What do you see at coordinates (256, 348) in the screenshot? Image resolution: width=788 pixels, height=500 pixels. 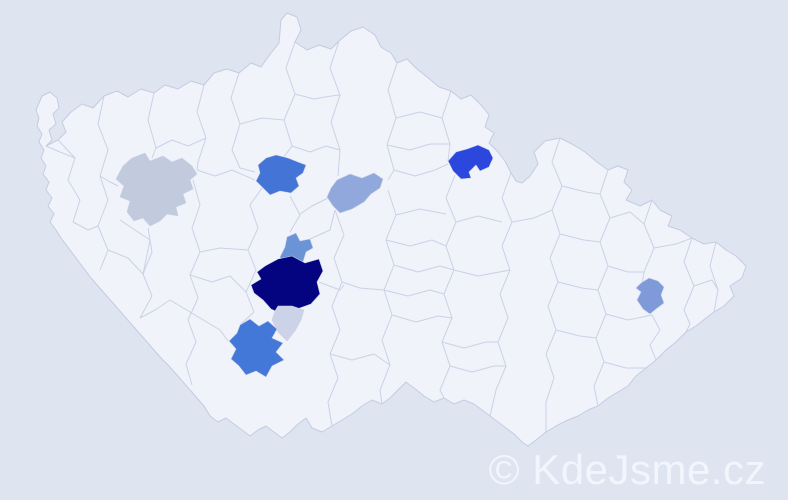 I see `region-south` at bounding box center [256, 348].